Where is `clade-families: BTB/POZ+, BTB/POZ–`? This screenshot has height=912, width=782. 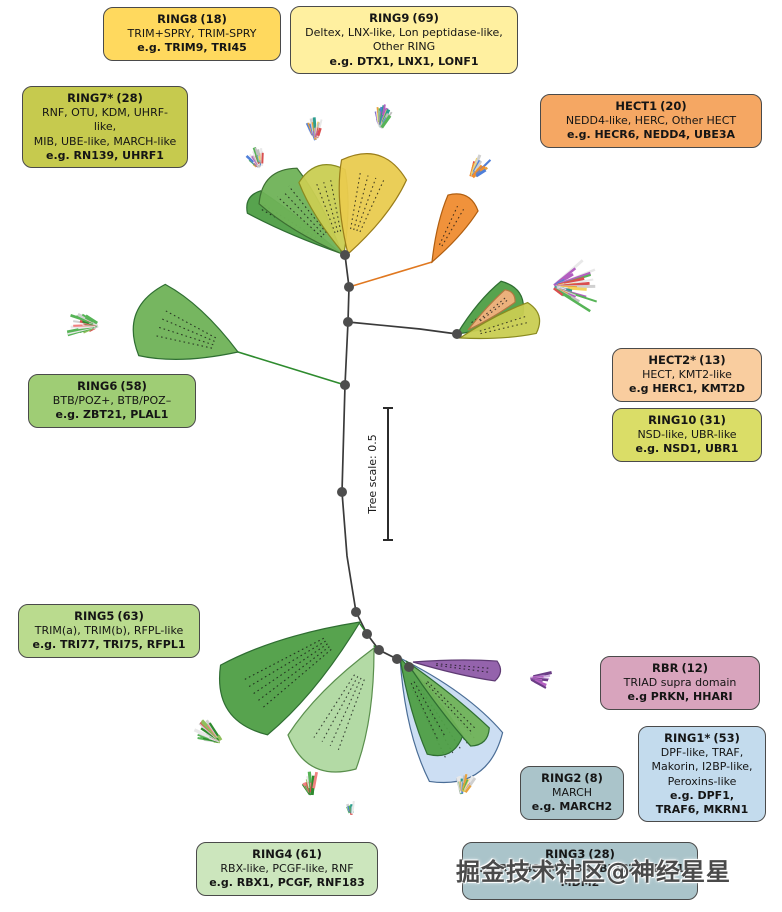
clade-families: BTB/POZ+, BTB/POZ– is located at coordinates (112, 400).